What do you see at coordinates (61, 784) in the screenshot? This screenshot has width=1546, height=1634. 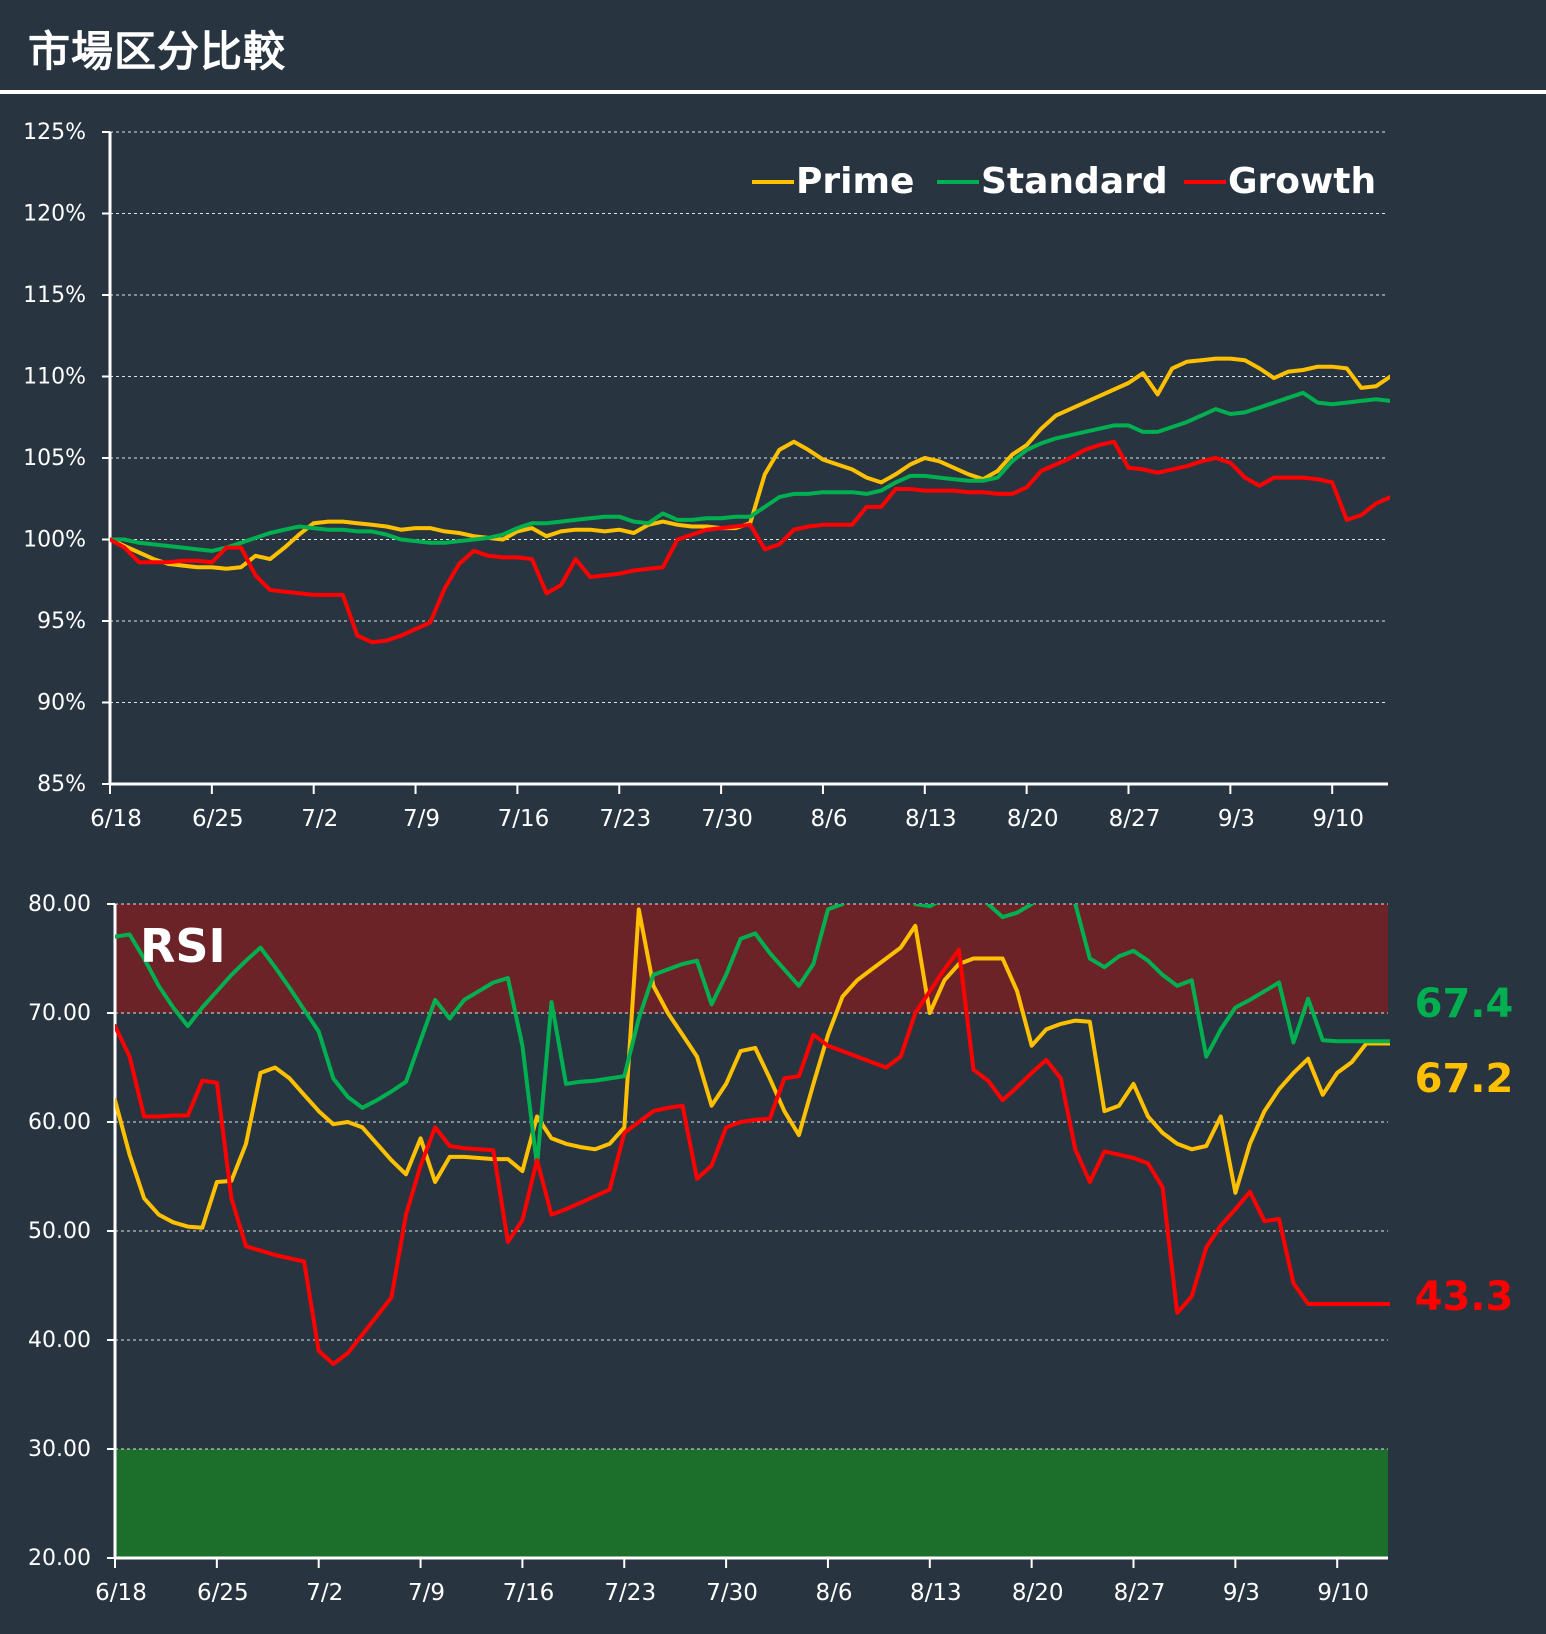 I see `y-tick-label-85-: 85%` at bounding box center [61, 784].